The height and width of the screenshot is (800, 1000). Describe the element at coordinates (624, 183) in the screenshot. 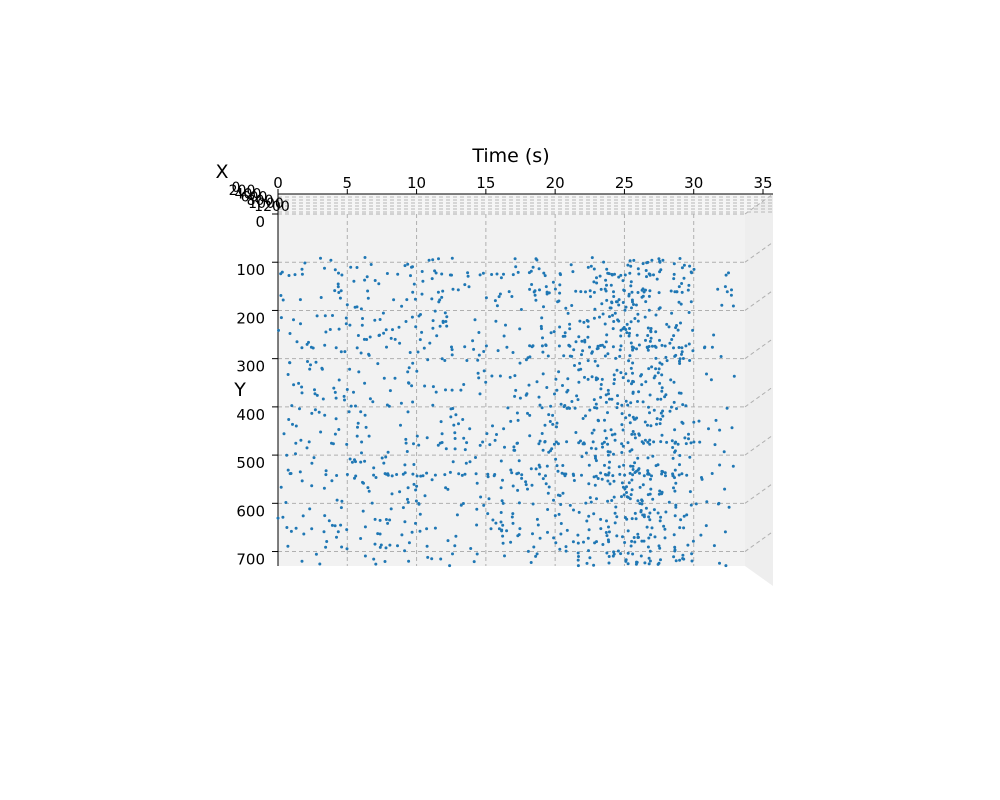

I see `time-tick-label-25: 25` at that location.